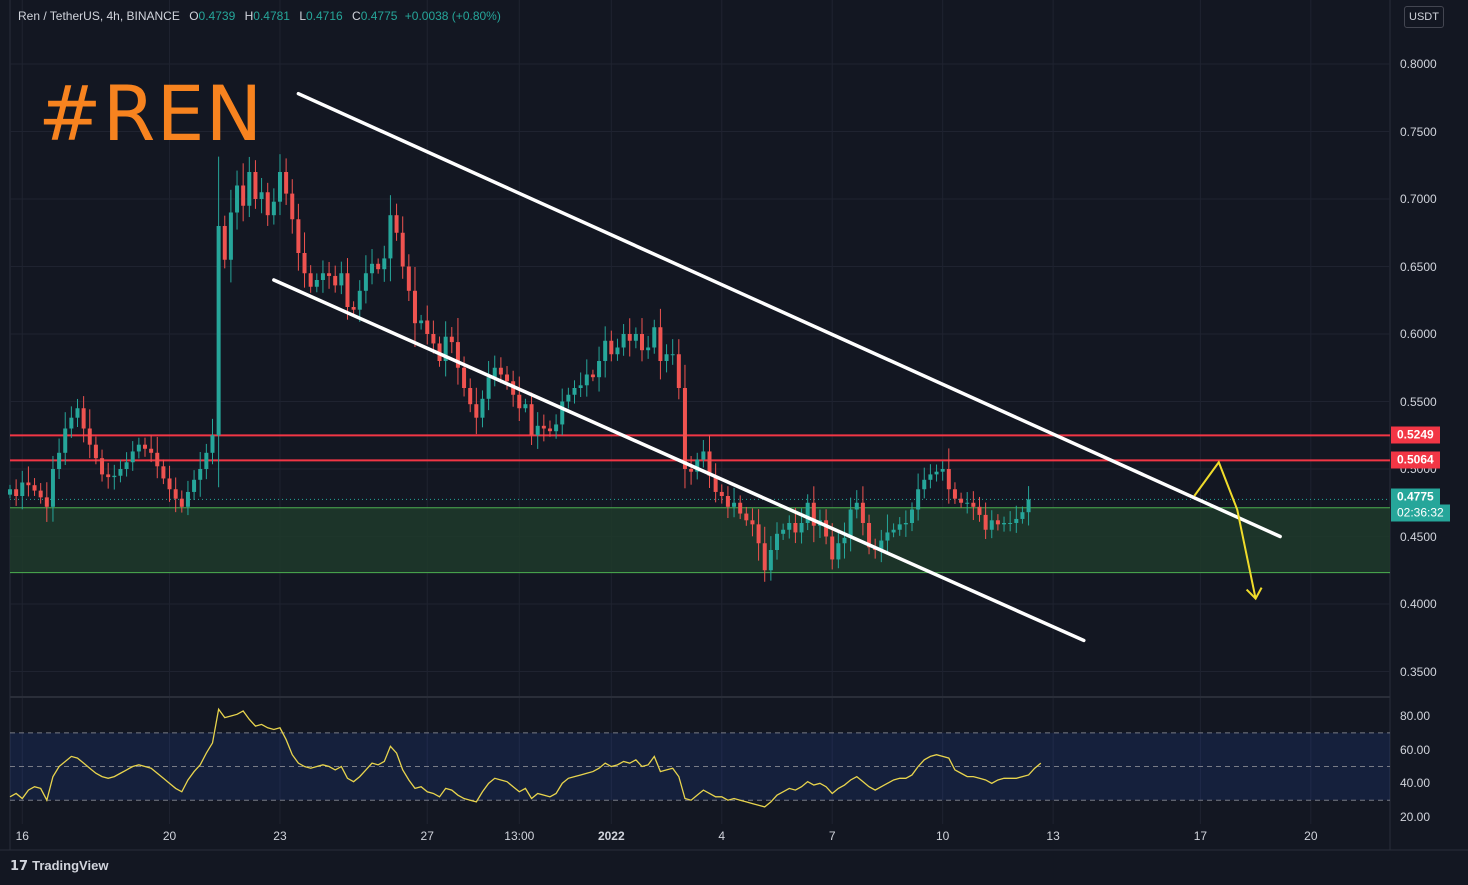 This screenshot has width=1468, height=885. I want to click on currency-unit-button: USDT, so click(1424, 17).